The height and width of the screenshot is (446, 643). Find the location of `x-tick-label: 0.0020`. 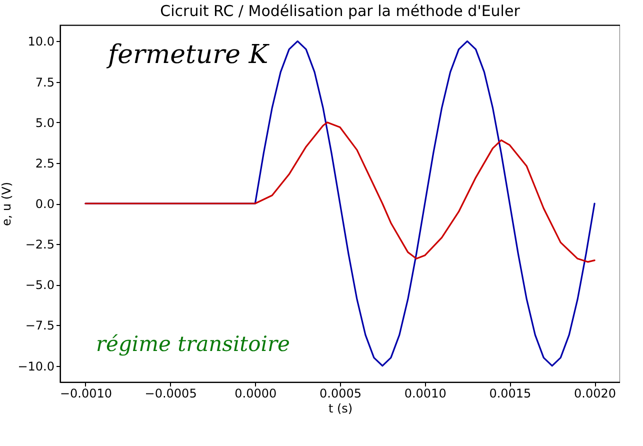

x-tick-label: 0.0020 is located at coordinates (595, 393).